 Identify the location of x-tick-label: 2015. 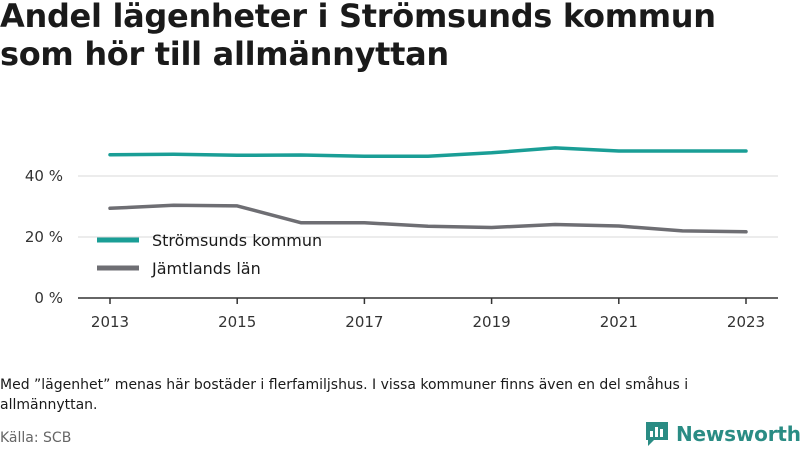
(237, 322).